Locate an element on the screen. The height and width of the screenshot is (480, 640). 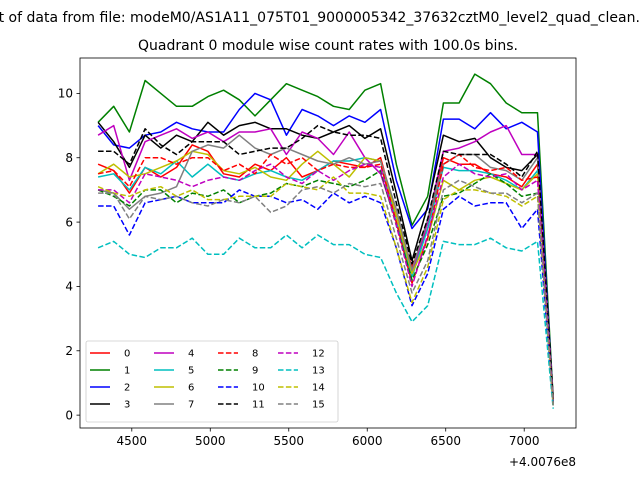
legend-label-11: 11 is located at coordinates (258, 405).